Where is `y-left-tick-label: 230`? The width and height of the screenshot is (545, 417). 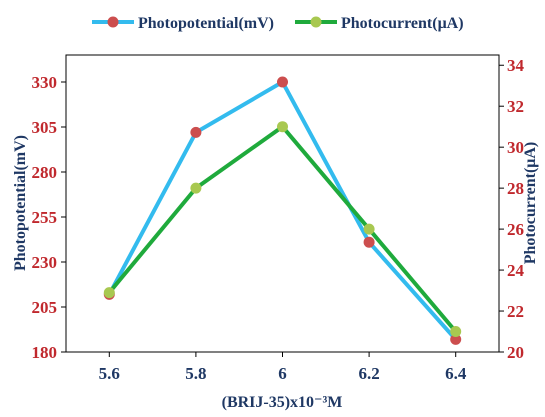 y-left-tick-label: 230 is located at coordinates (45, 262).